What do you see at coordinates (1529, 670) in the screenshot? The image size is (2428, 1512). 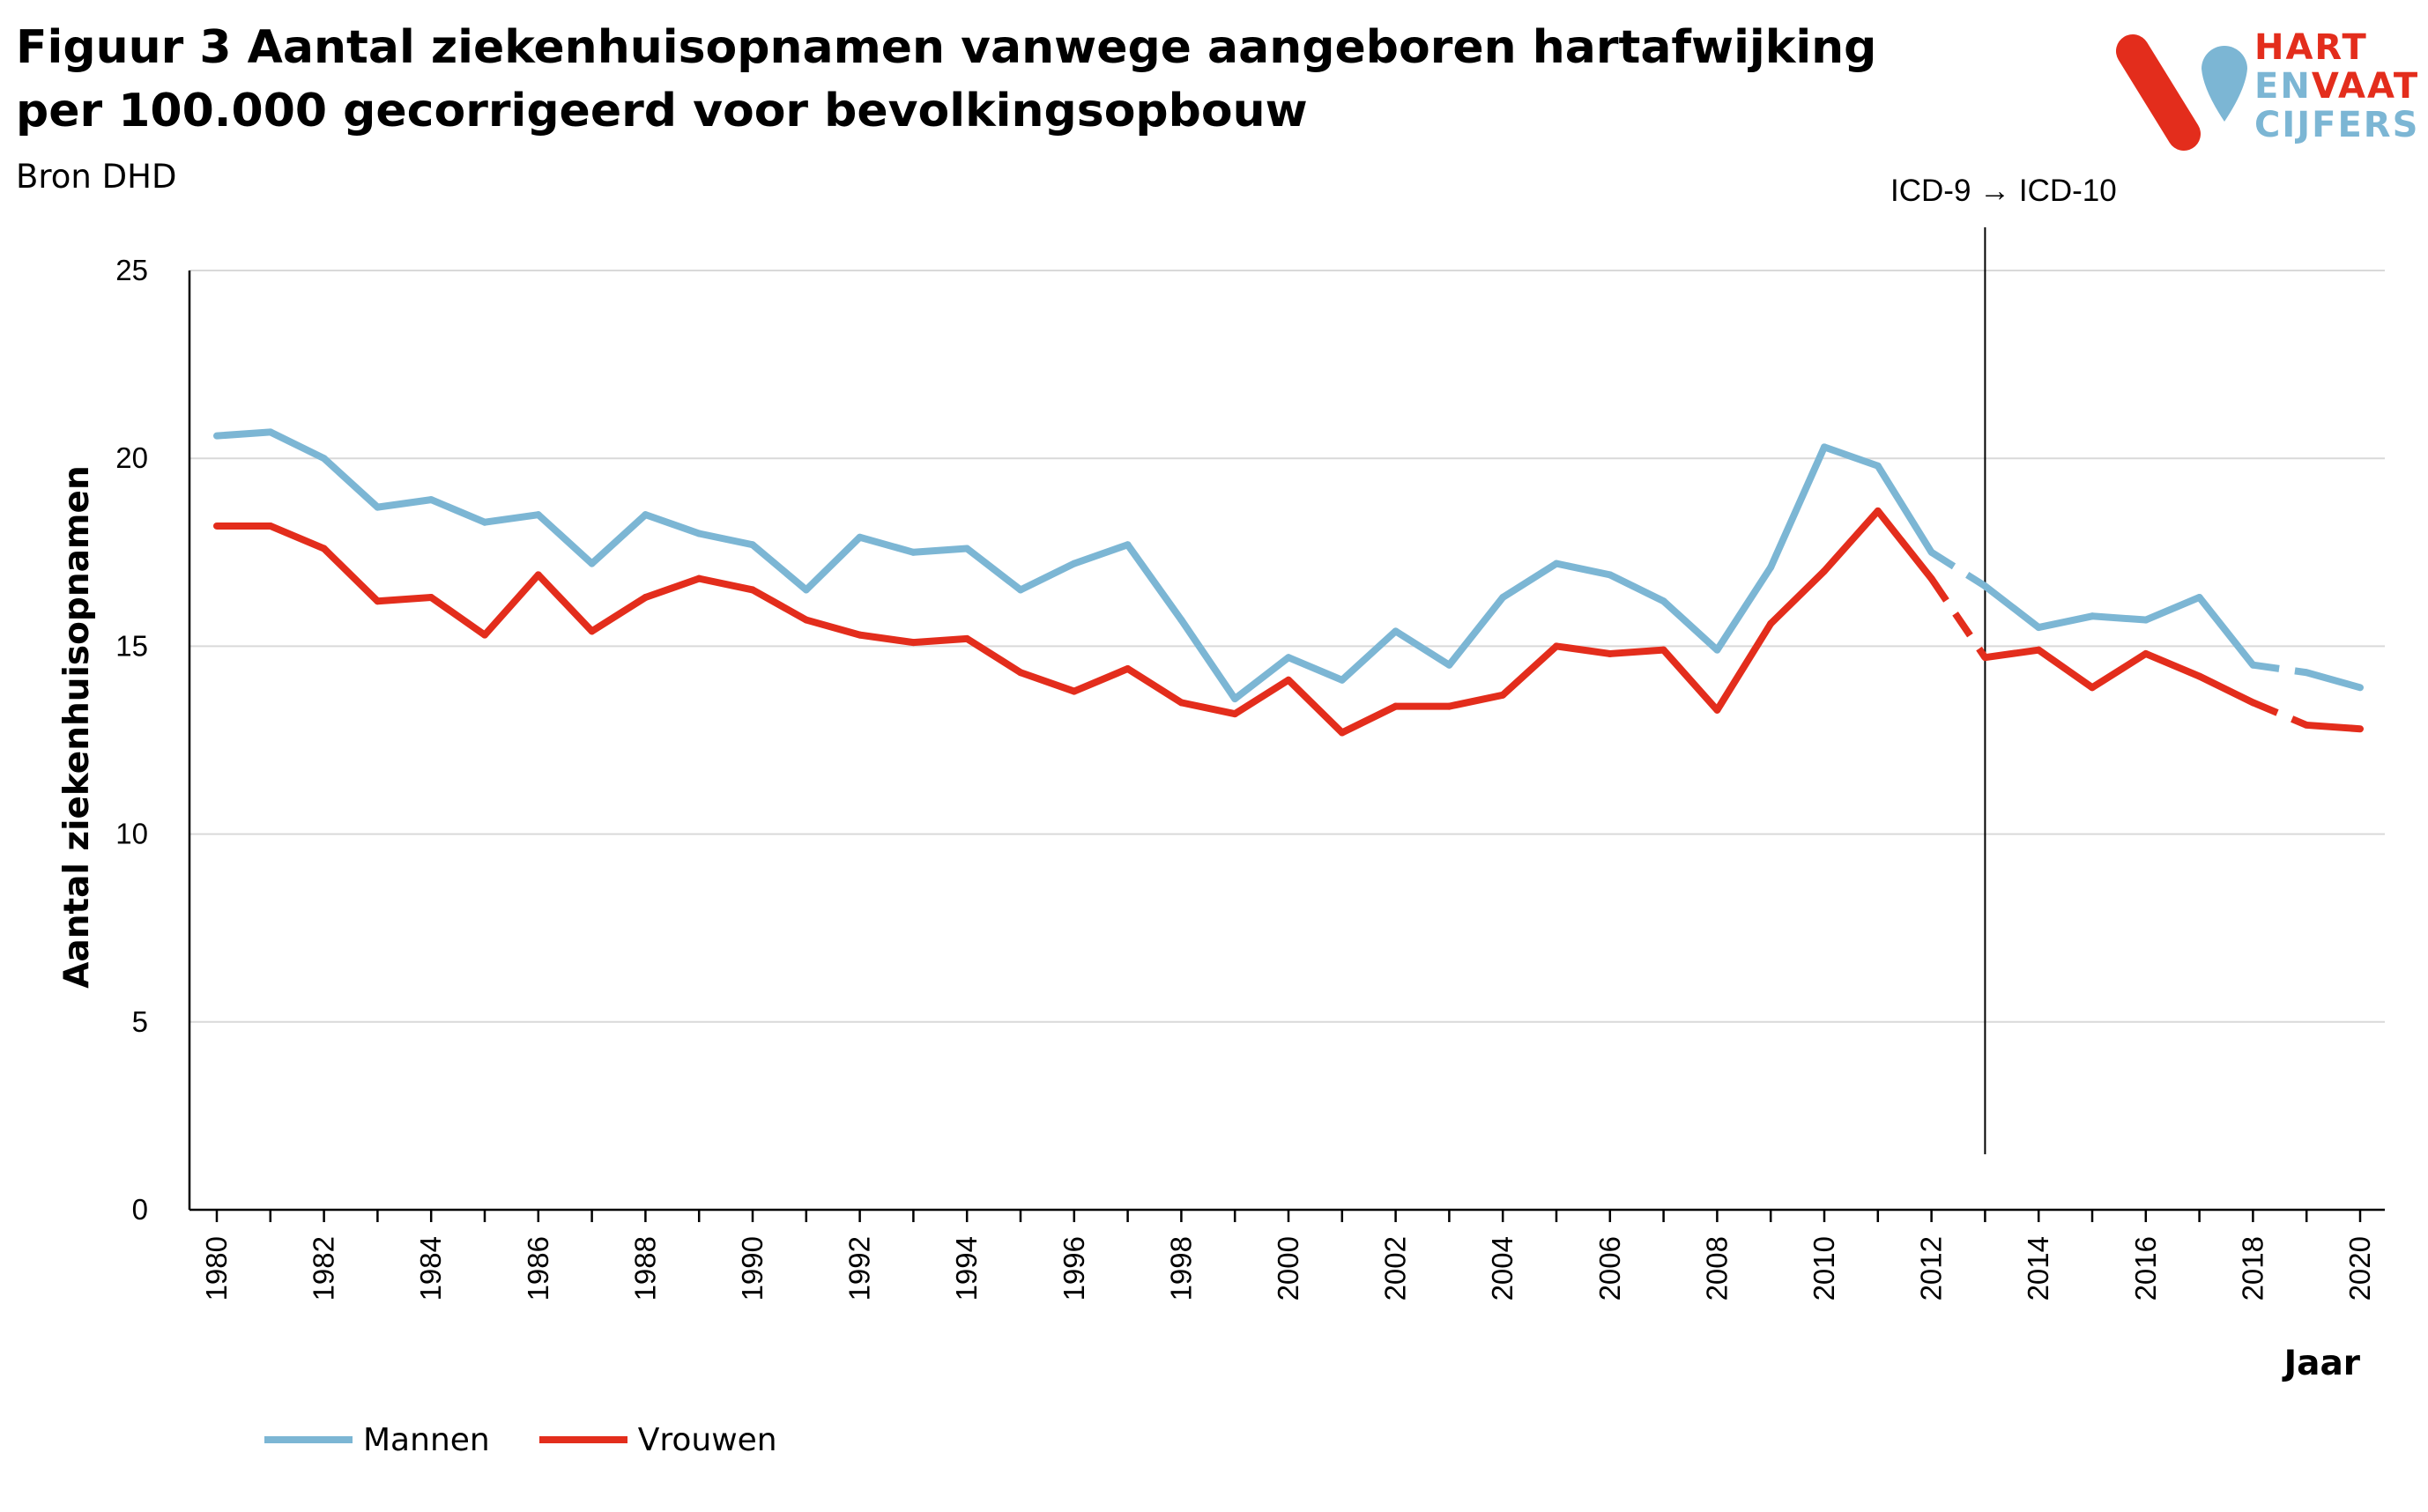 I see `line-segment-vrouwen-2004` at bounding box center [1529, 670].